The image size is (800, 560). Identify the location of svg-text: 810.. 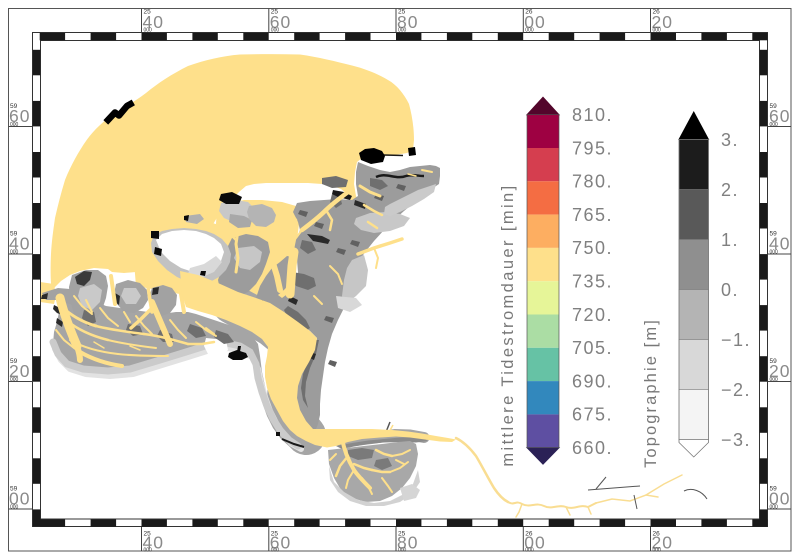
(592, 115).